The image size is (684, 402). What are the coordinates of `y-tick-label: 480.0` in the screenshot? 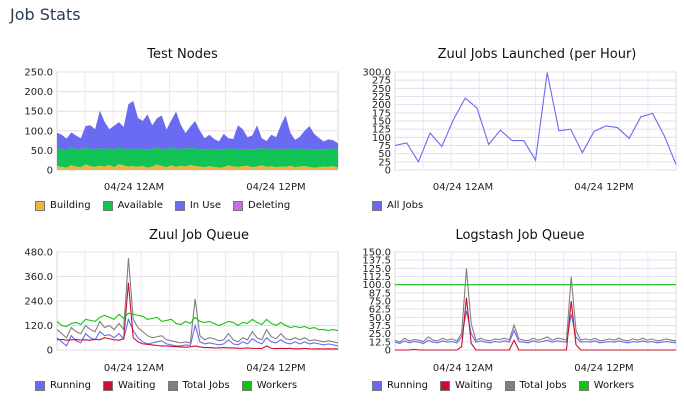 It's located at (38, 253).